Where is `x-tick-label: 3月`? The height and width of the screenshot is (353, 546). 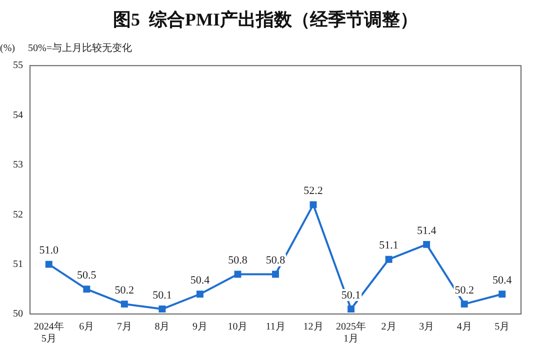 x-tick-label: 3月 is located at coordinates (426, 327).